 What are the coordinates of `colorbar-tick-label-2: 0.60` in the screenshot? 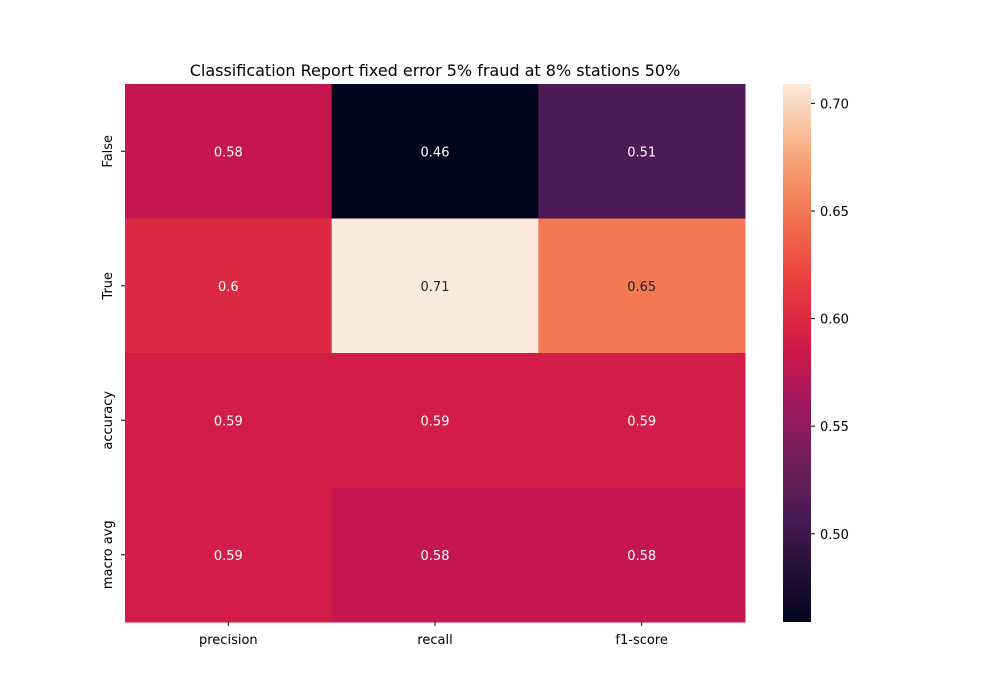 It's located at (834, 320).